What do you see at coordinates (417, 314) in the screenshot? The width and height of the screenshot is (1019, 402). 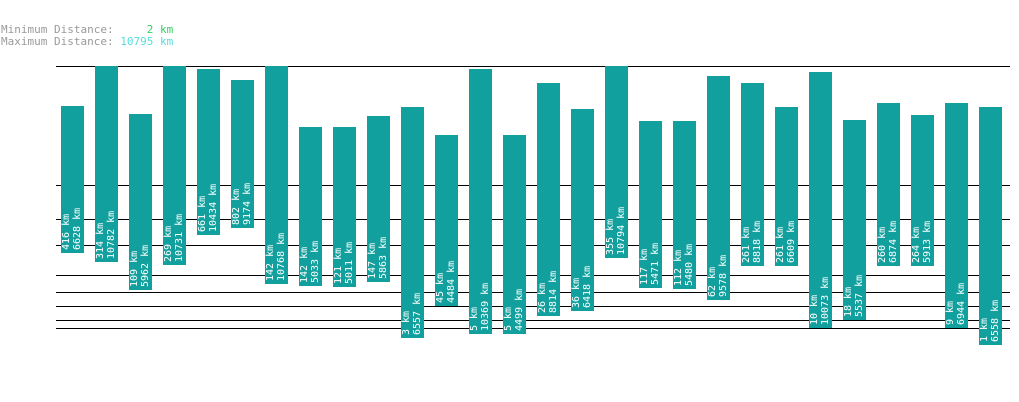 I see `bar-max-label: 6557 km` at bounding box center [417, 314].